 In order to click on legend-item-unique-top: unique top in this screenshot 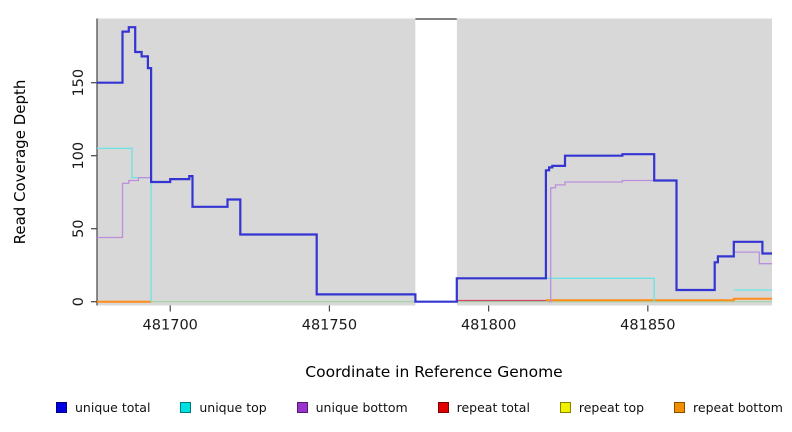, I will do `click(223, 407)`.